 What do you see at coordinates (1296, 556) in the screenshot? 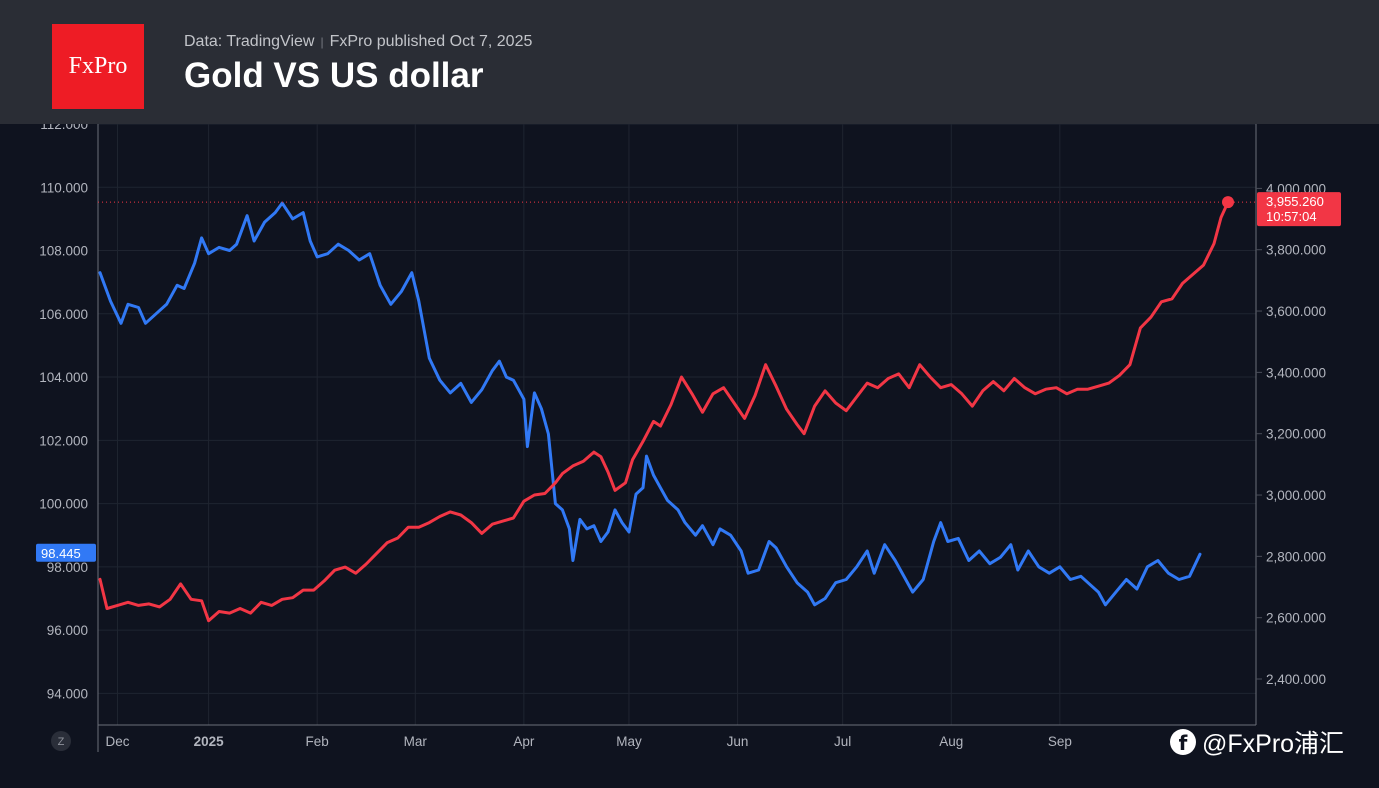
I see `right-tick-label: 2,800.000` at bounding box center [1296, 556].